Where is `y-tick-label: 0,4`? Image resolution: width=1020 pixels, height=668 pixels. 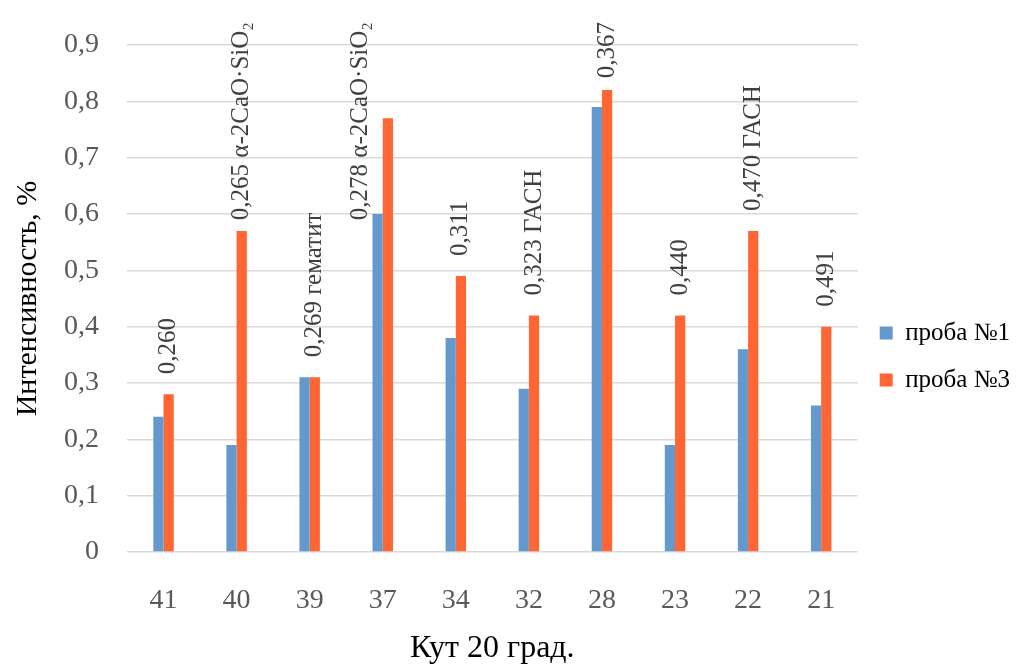
y-tick-label: 0,4 is located at coordinates (81, 325).